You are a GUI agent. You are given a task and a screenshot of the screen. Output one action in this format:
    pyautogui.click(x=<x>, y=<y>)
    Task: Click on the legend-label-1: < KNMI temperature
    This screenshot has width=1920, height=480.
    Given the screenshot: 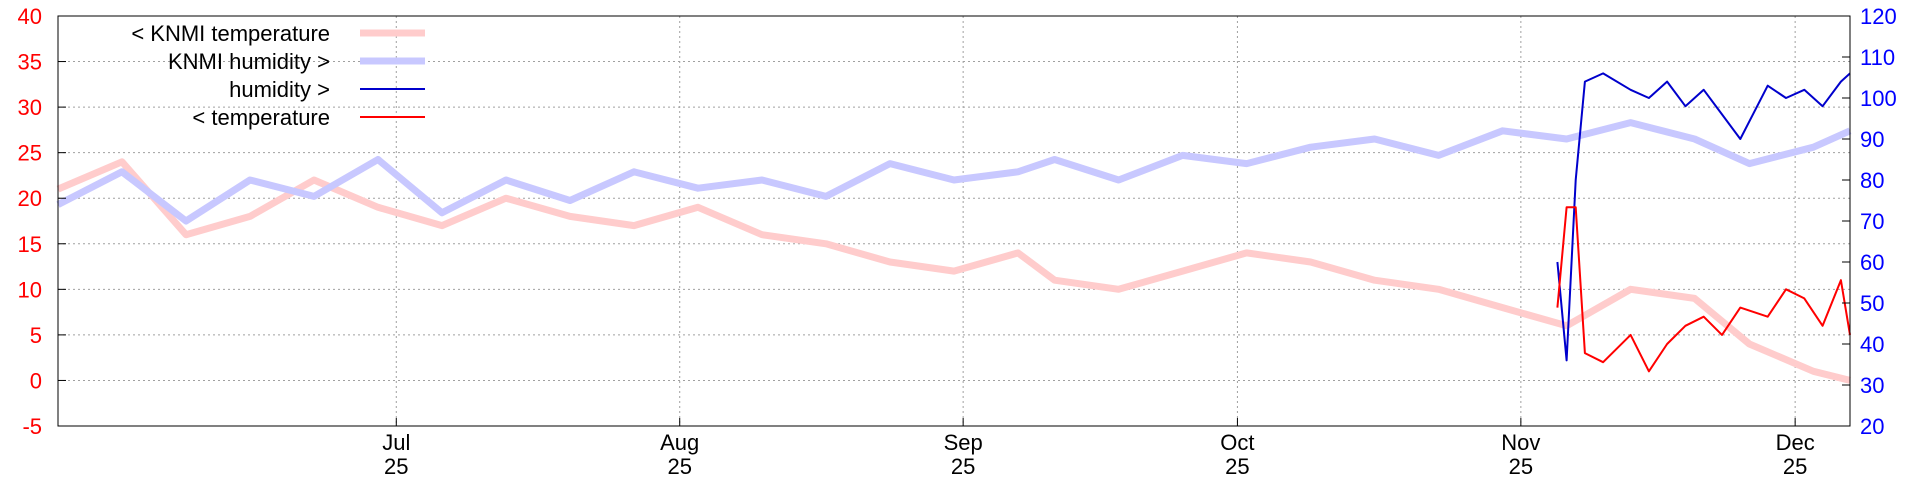 What is the action you would take?
    pyautogui.click(x=230, y=33)
    